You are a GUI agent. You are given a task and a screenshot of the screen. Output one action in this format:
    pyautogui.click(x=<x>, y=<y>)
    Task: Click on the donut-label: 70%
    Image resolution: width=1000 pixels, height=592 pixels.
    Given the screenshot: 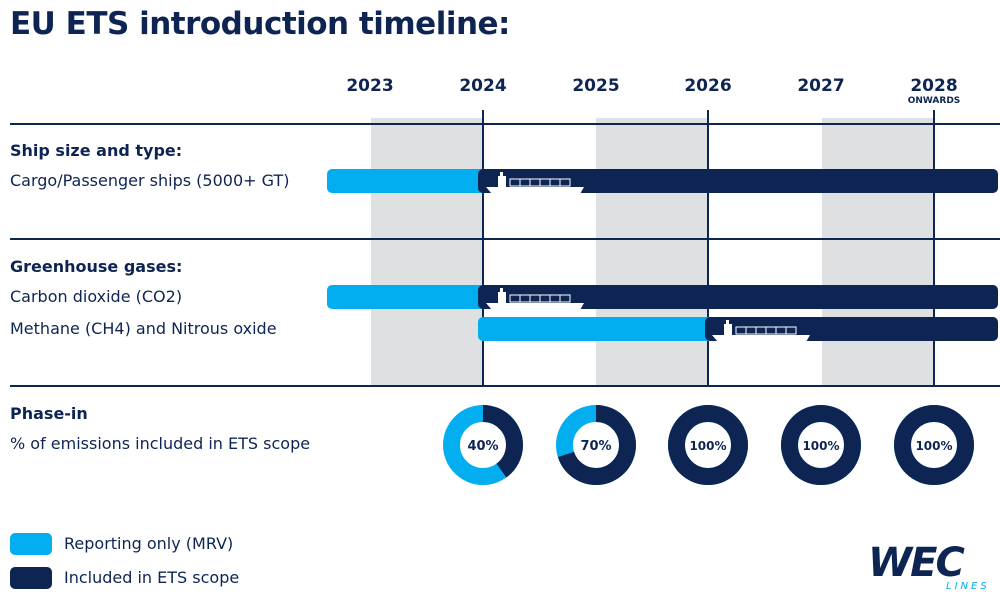 What is the action you would take?
    pyautogui.click(x=595, y=446)
    